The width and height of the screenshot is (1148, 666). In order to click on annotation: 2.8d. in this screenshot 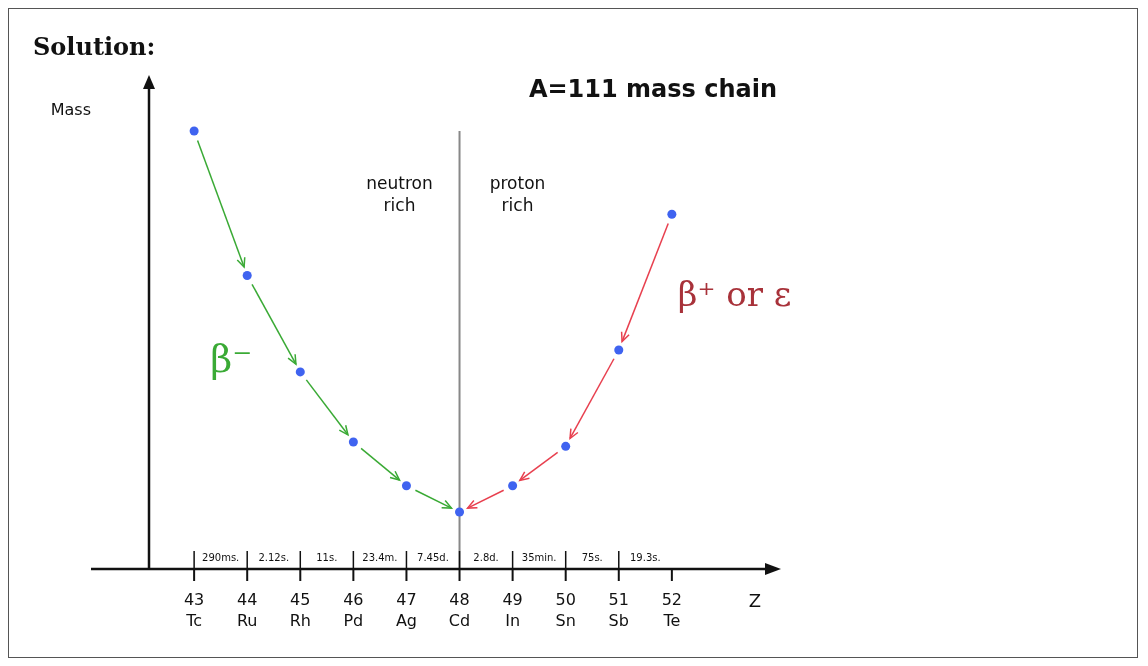, I will do `click(486, 557)`.